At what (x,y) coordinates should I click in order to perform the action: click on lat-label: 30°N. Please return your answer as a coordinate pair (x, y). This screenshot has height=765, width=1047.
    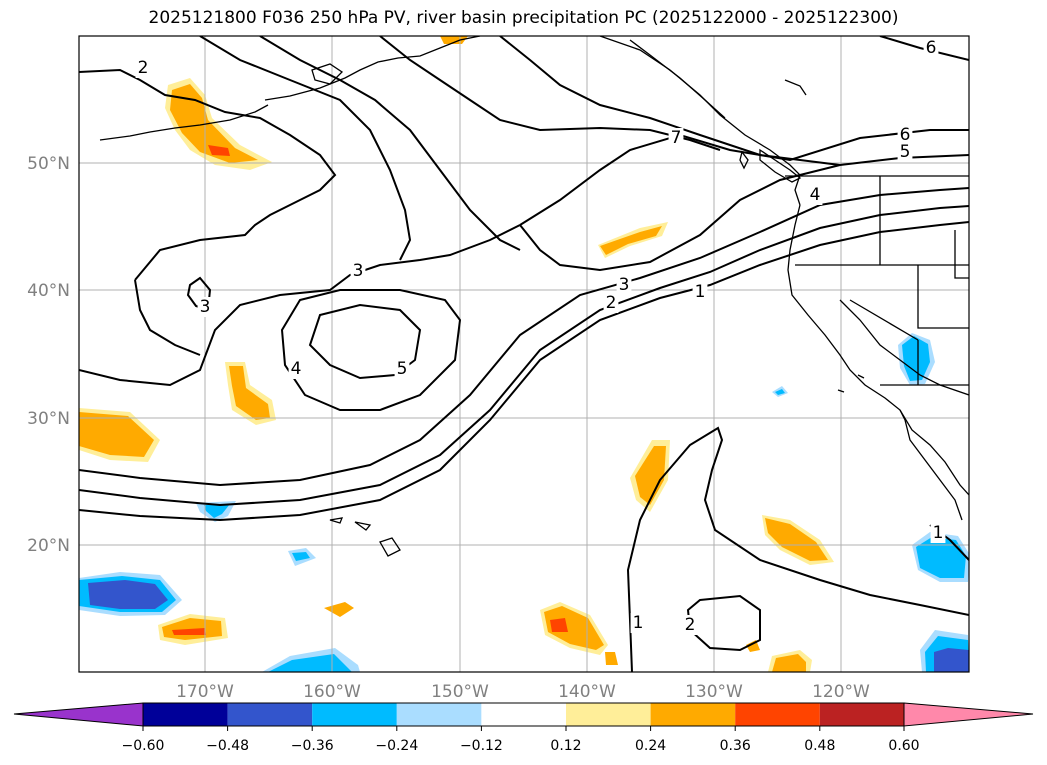
    Looking at the image, I should click on (48, 419).